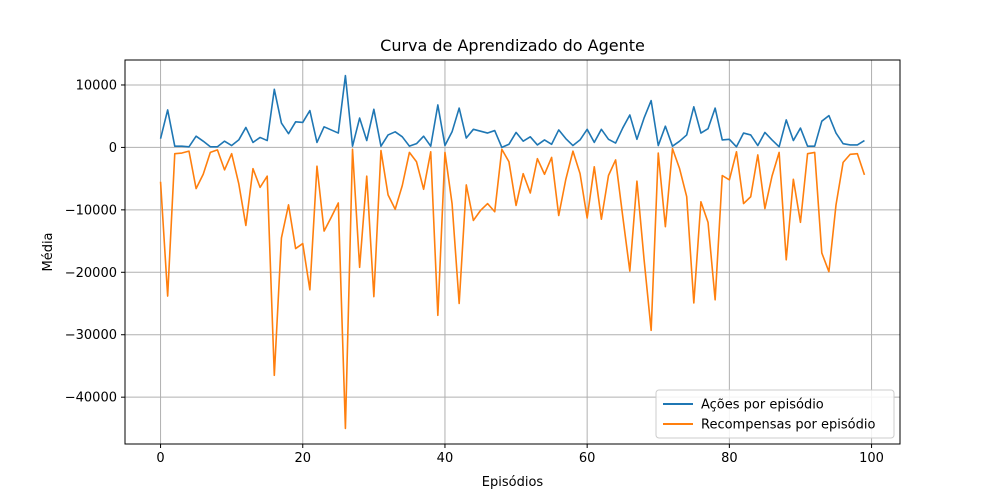 Image resolution: width=1000 pixels, height=500 pixels. Describe the element at coordinates (91, 273) in the screenshot. I see `y-tick-label: −20000` at that location.